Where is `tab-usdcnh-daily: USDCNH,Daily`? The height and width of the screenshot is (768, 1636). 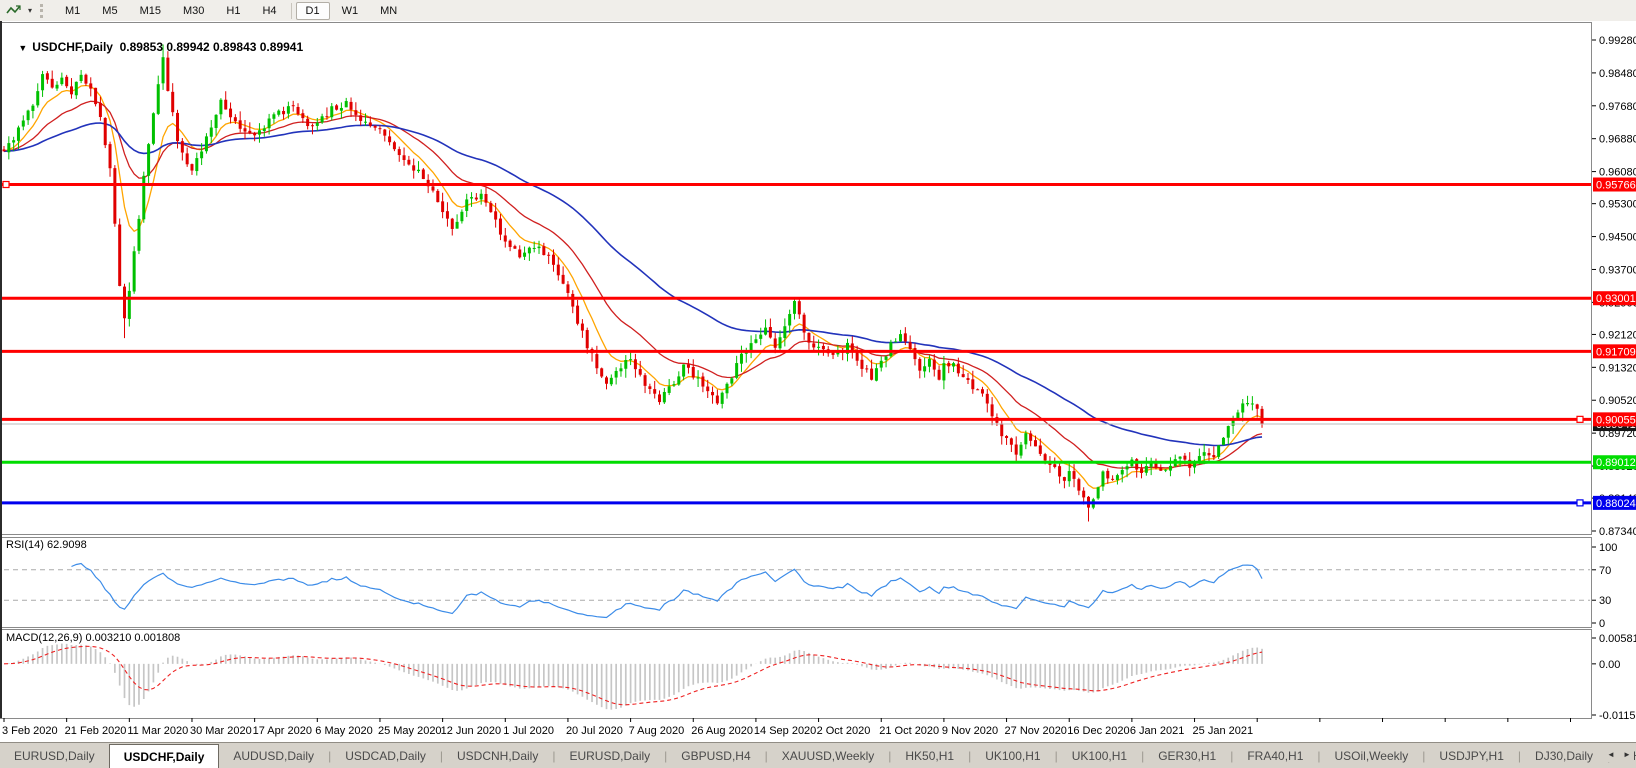 tab-usdcnh-daily: USDCNH,Daily is located at coordinates (498, 756).